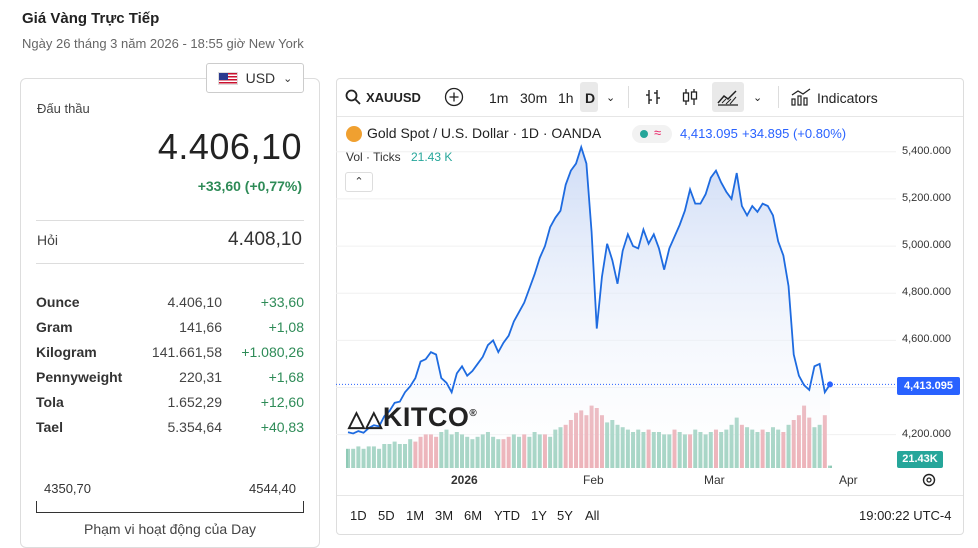 The height and width of the screenshot is (548, 978). I want to click on unit-name: Gram, so click(54, 327).